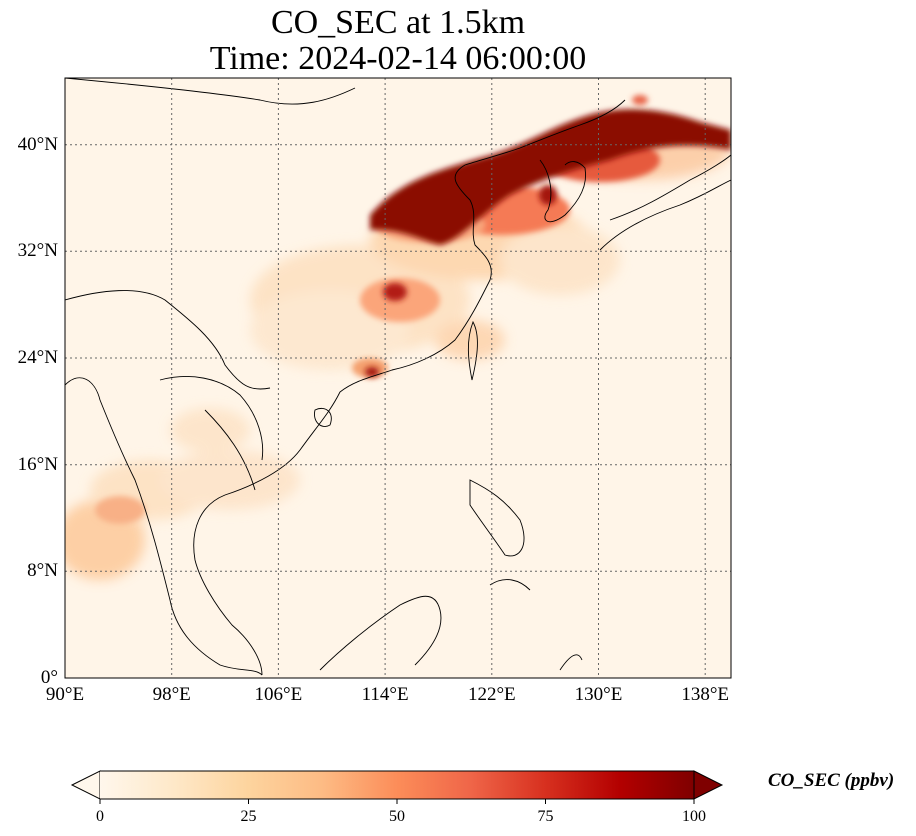  Describe the element at coordinates (398, 22) in the screenshot. I see `map-title-line1: CO_SEC at 1.5km` at that location.